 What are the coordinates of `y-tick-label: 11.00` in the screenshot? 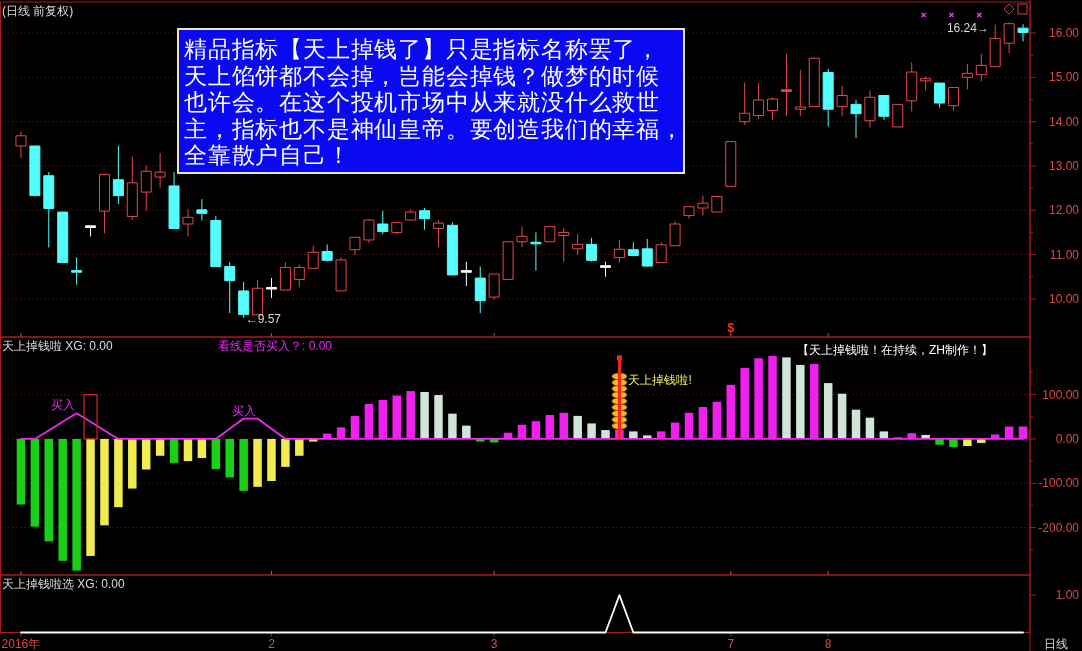 It's located at (1064, 254).